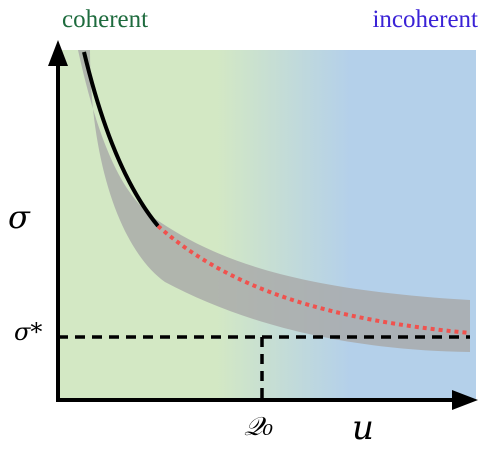 The width and height of the screenshot is (484, 453). Describe the element at coordinates (259, 427) in the screenshot. I see `q0-label: 𝒬₀` at that location.